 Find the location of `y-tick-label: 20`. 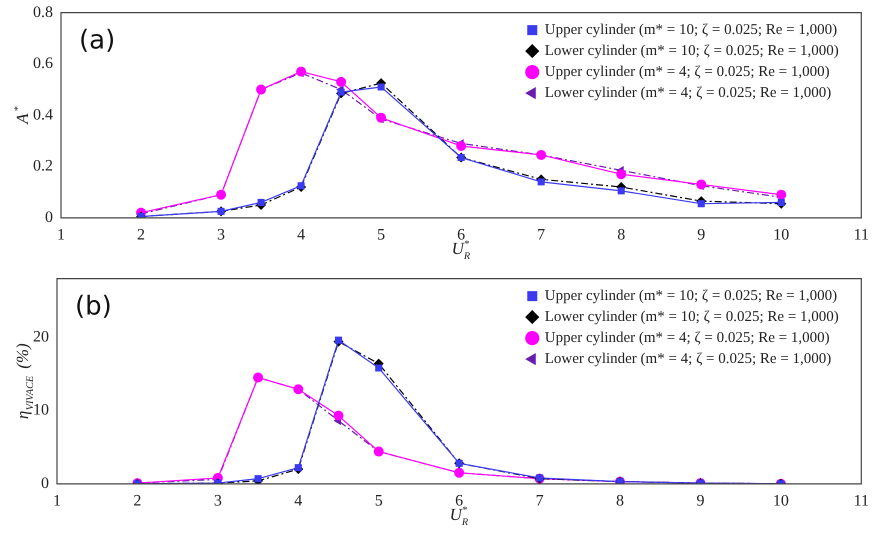

y-tick-label: 20 is located at coordinates (41, 337).